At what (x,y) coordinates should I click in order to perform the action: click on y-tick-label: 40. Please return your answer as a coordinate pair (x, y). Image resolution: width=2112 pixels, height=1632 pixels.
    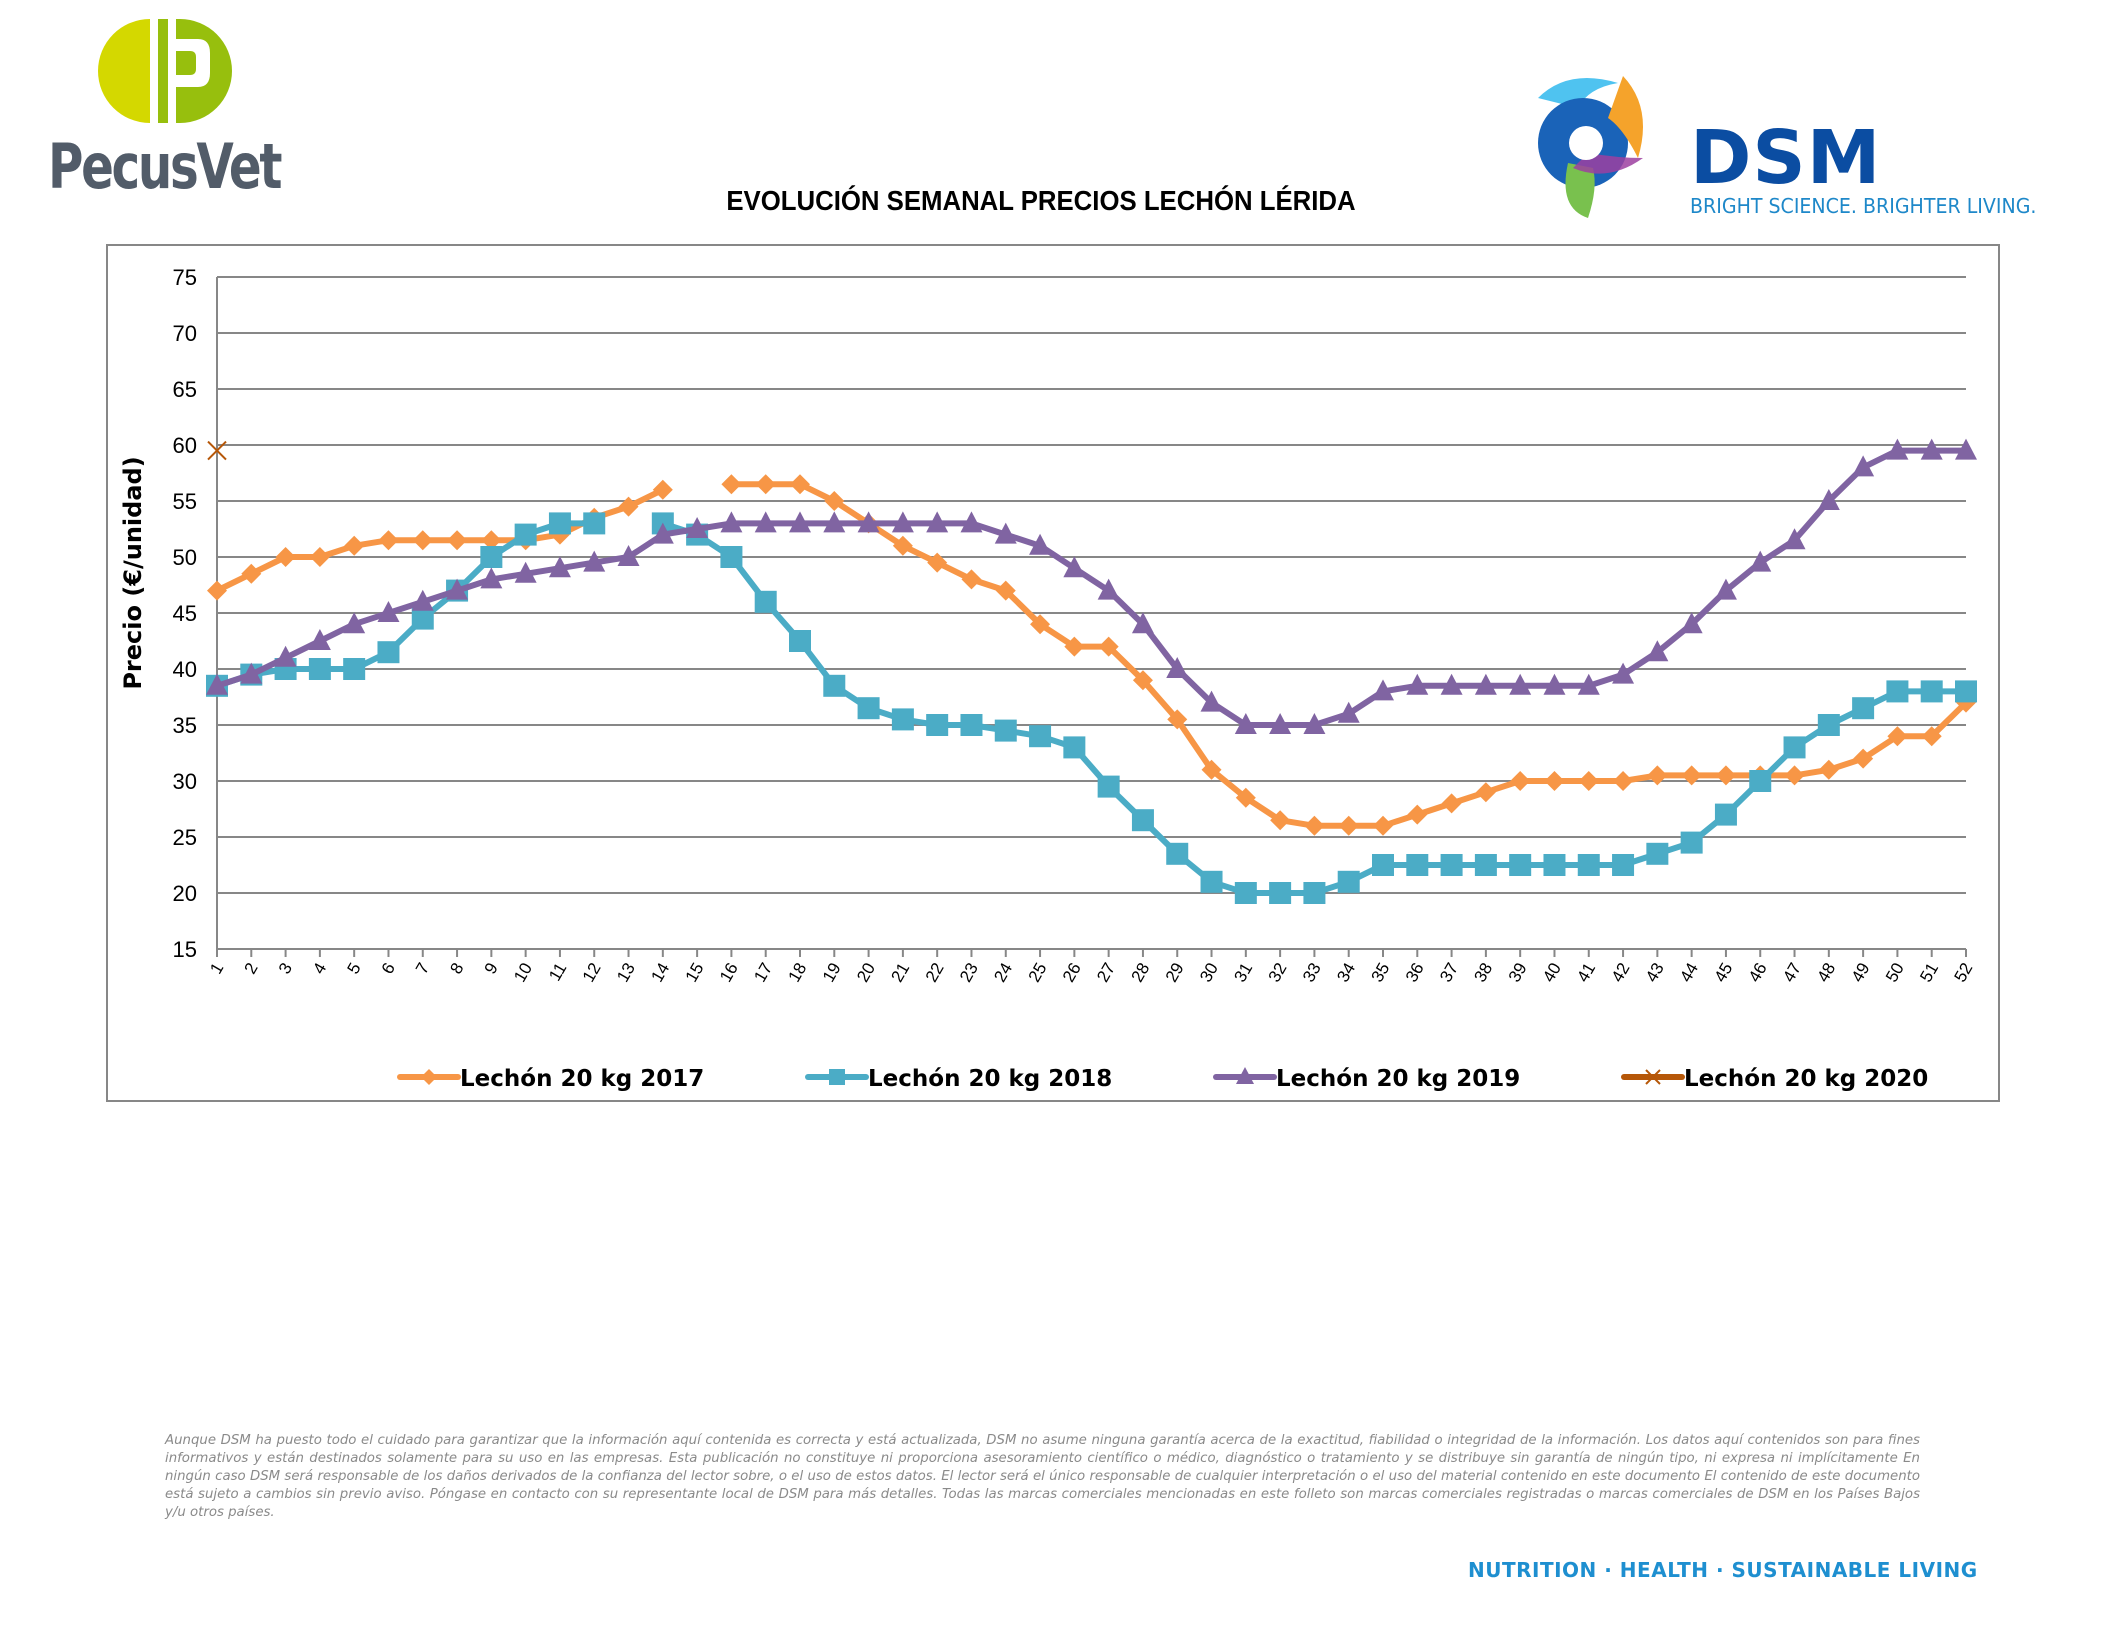
    Looking at the image, I should click on (185, 669).